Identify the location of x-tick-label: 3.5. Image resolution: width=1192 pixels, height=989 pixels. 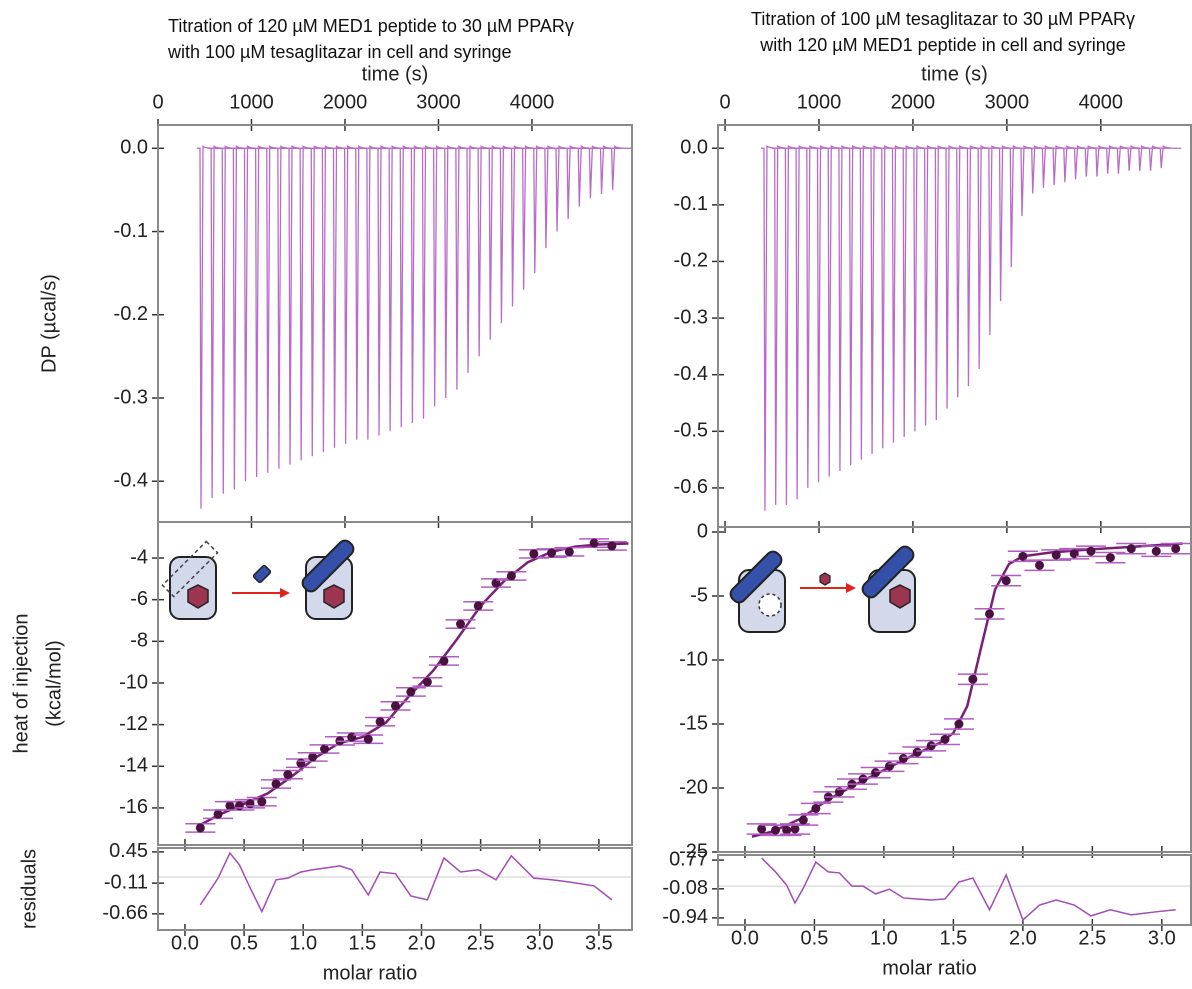
(599, 943).